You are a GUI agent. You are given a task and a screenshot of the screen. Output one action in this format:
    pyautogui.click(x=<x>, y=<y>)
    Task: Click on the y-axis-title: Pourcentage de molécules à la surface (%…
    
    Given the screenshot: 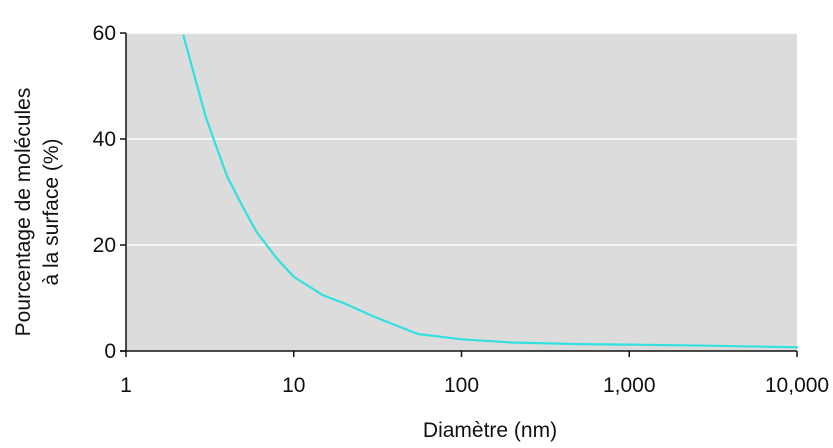 What is the action you would take?
    pyautogui.click(x=37, y=212)
    